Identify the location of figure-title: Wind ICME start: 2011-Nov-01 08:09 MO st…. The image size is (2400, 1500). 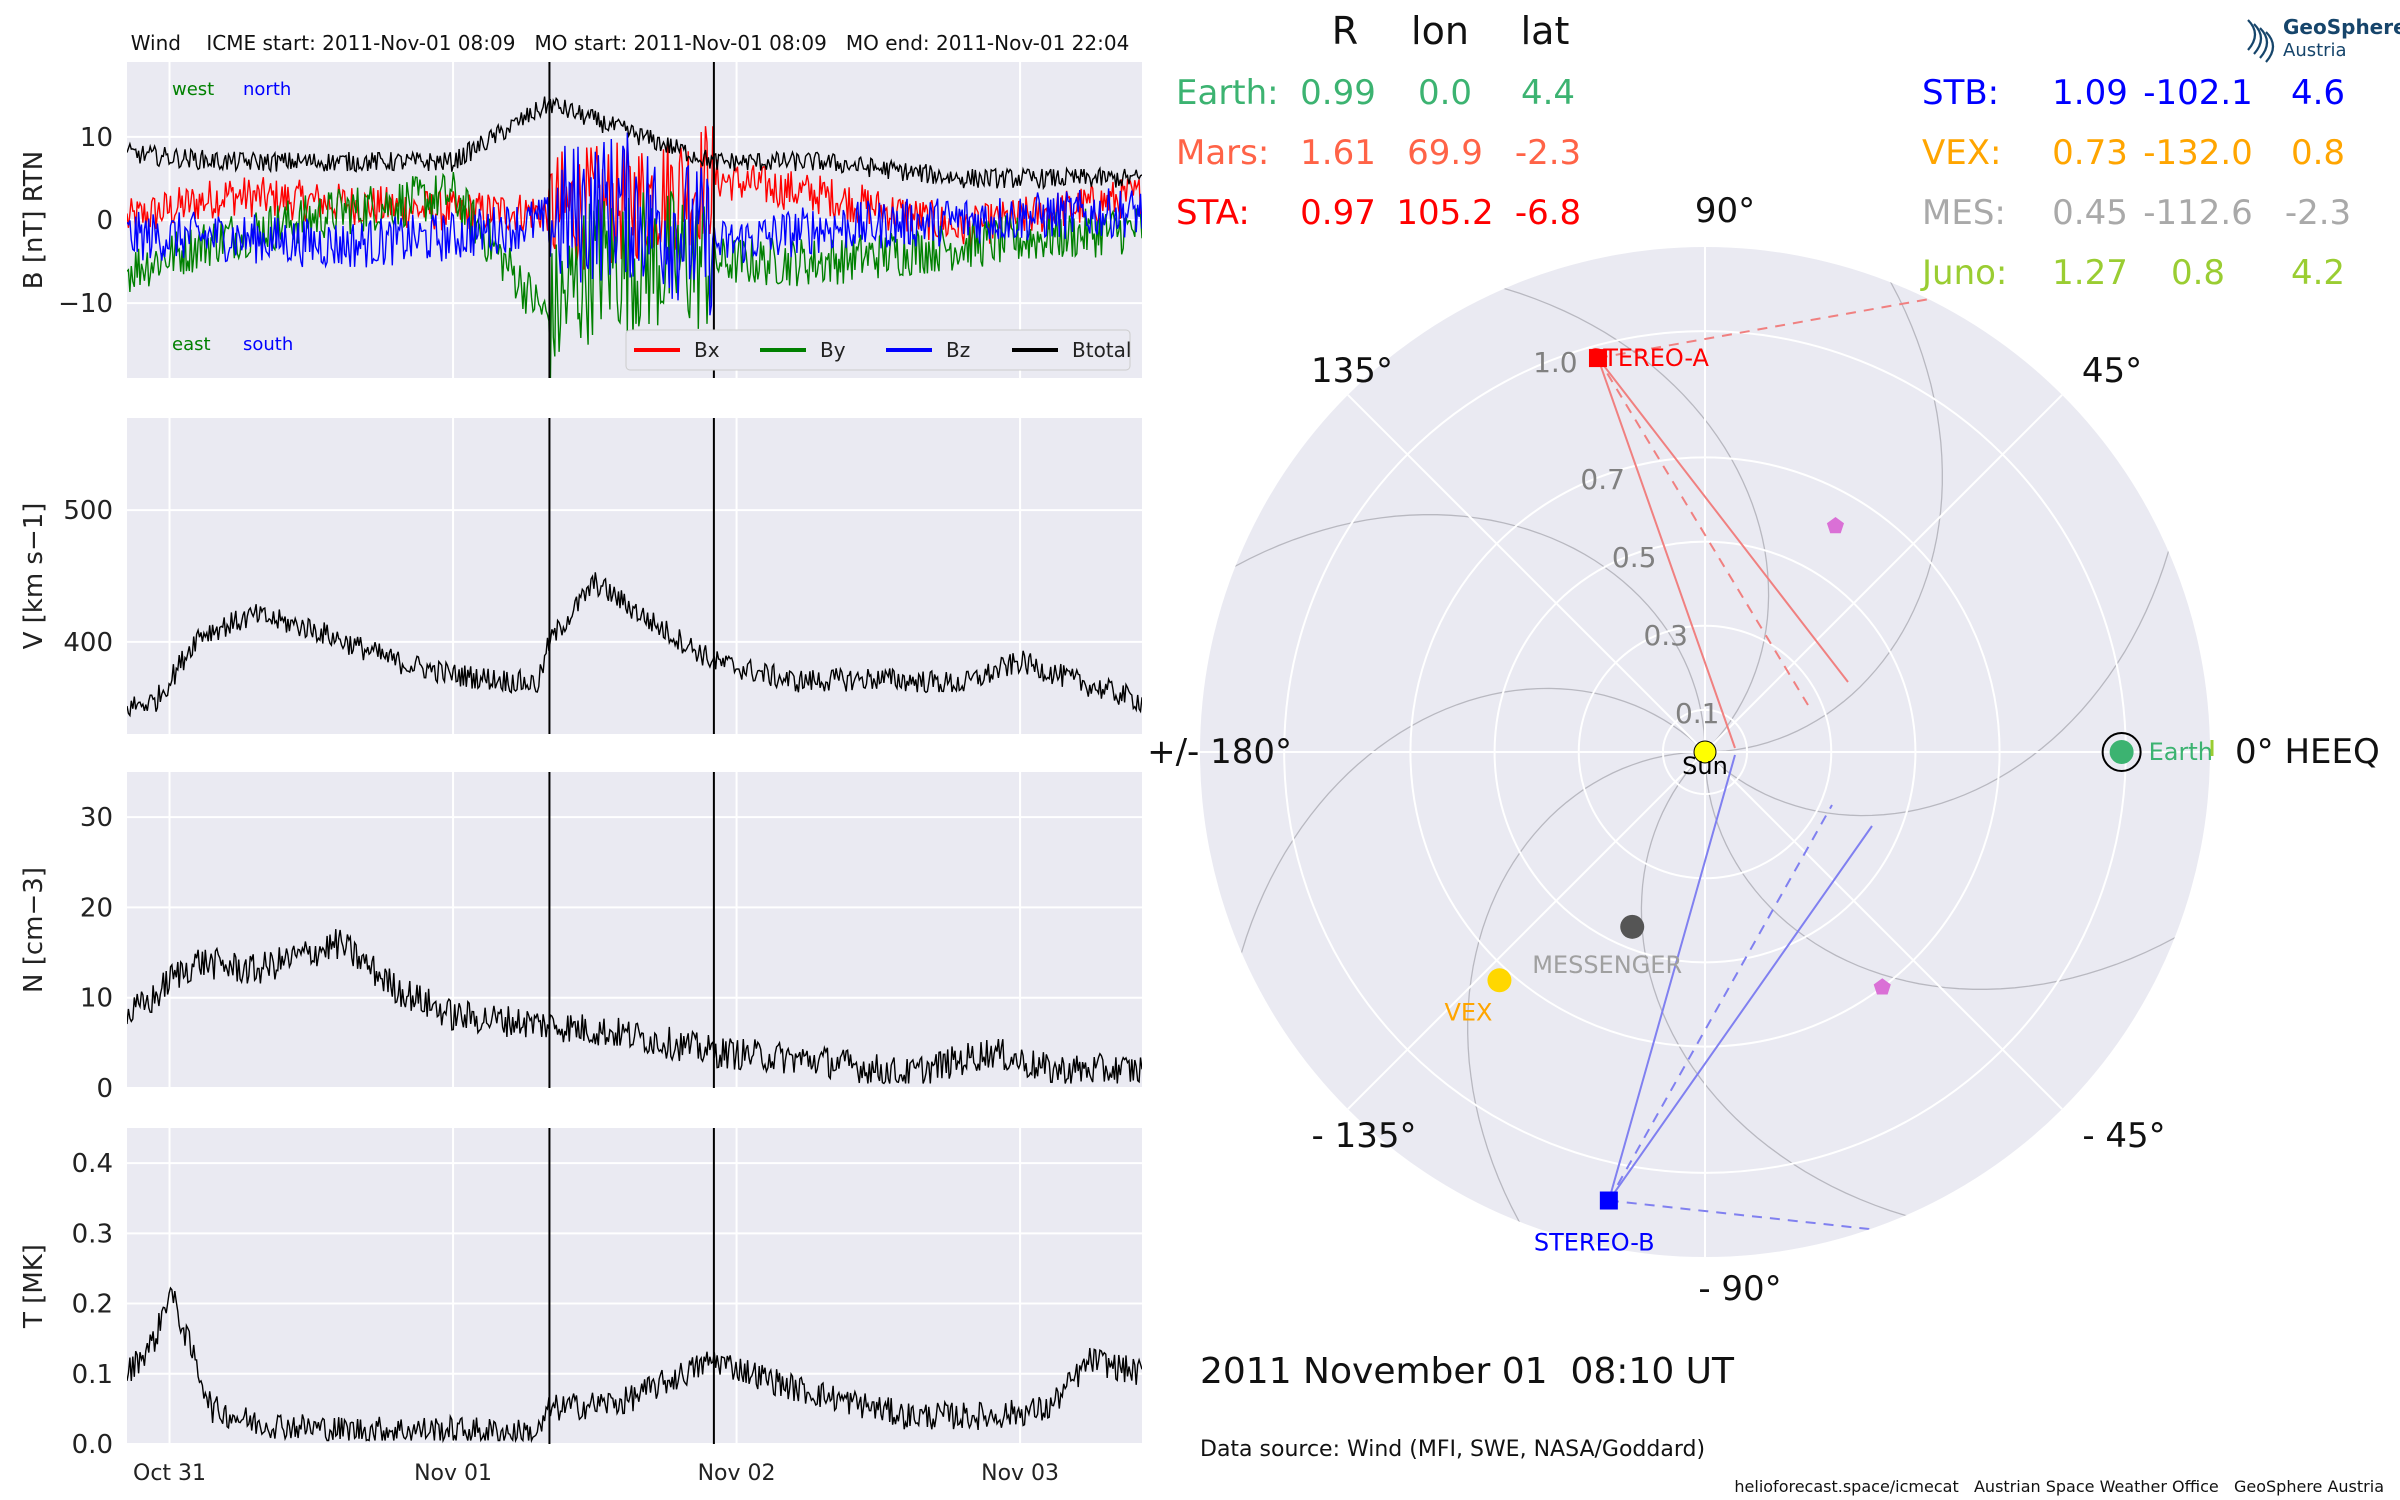
(630, 43).